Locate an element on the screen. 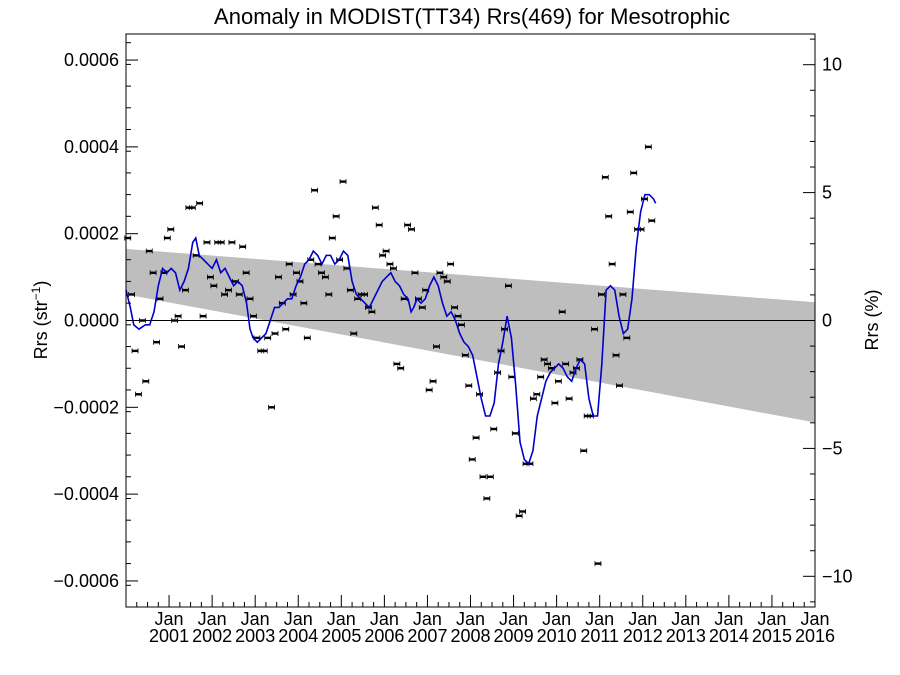 The width and height of the screenshot is (900, 675). x-tick-year: 2001 is located at coordinates (169, 636).